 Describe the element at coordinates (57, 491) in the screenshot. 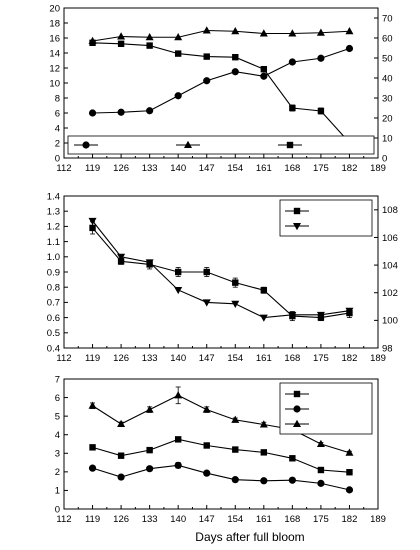

I see `y-tick-label: 1` at that location.